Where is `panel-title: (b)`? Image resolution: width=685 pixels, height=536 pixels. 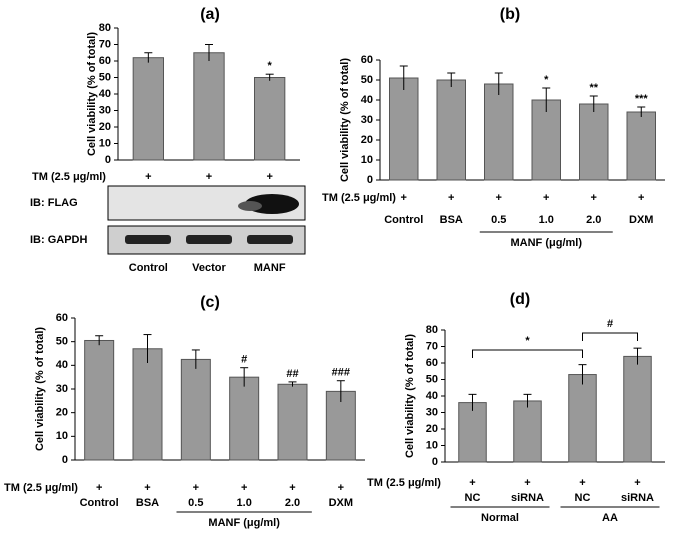 panel-title: (b) is located at coordinates (510, 14).